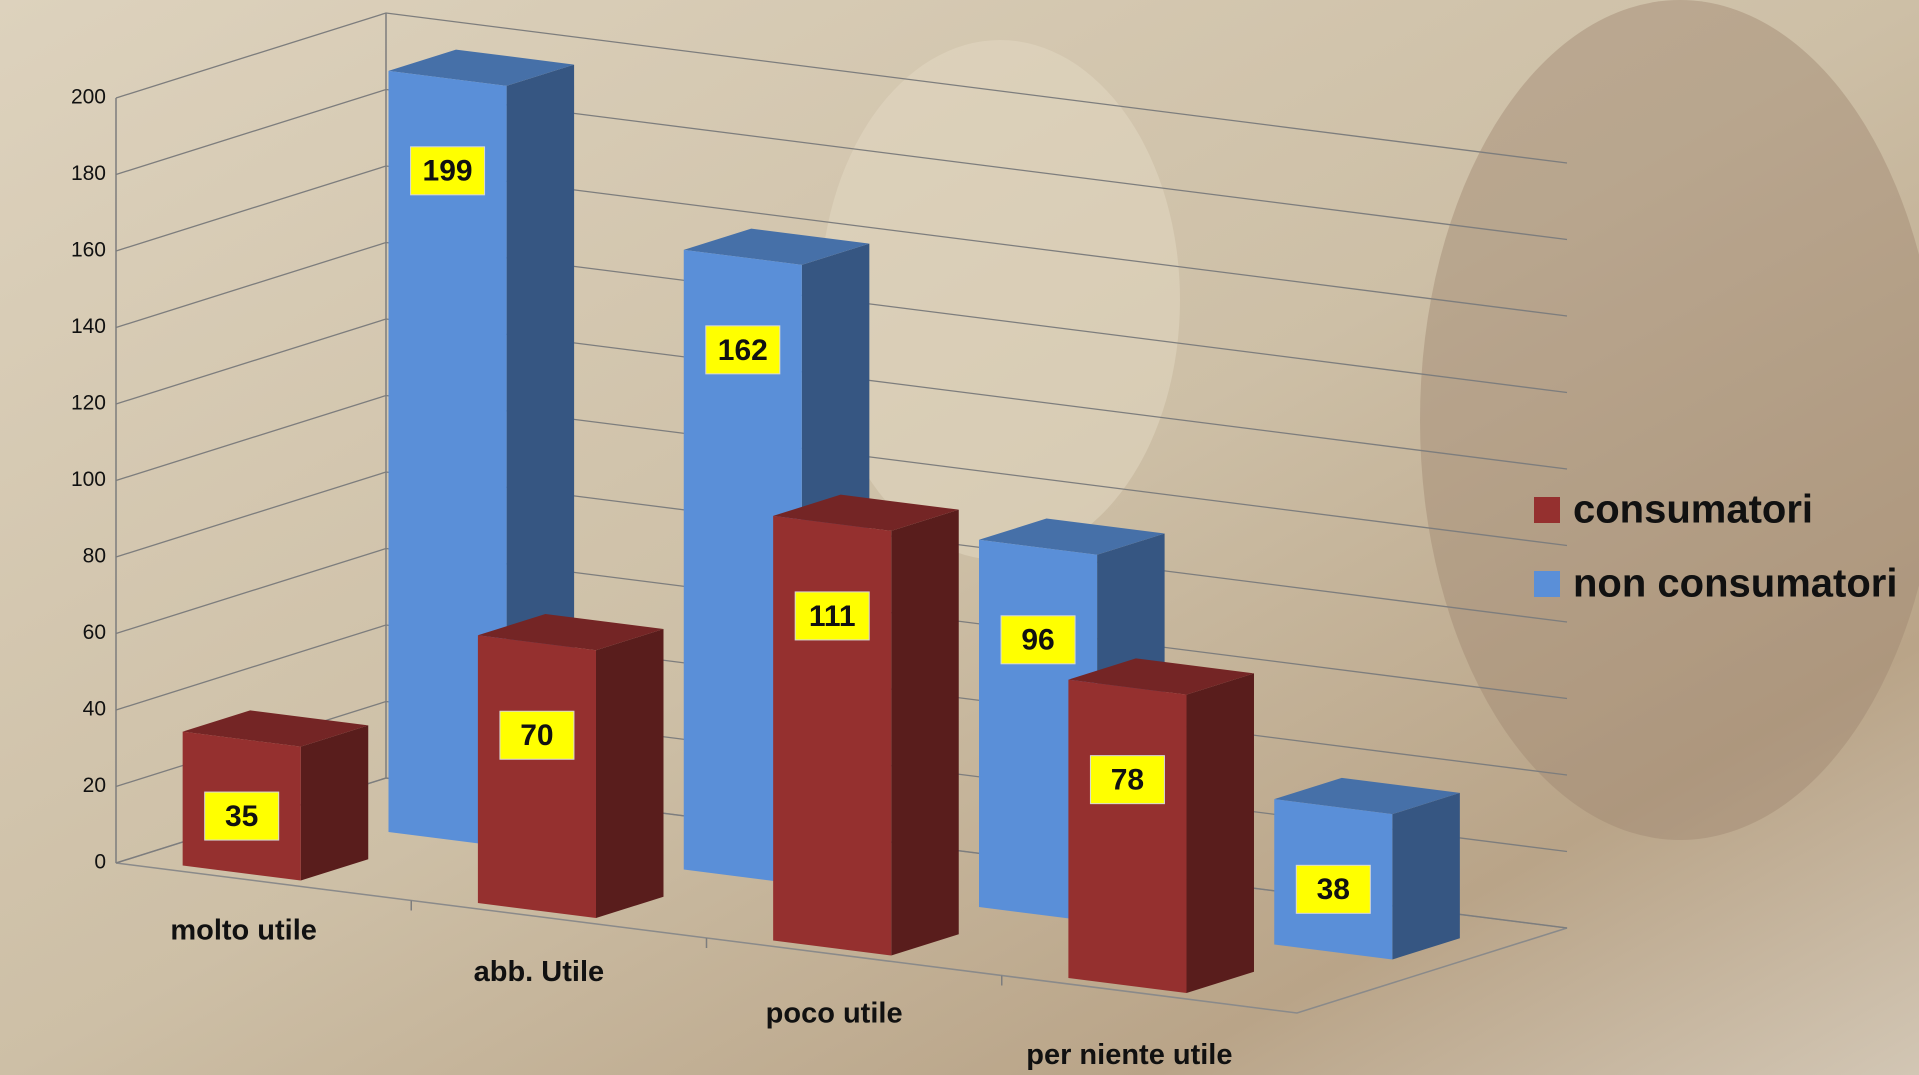  I want to click on y-tick-label: 60, so click(94, 632).